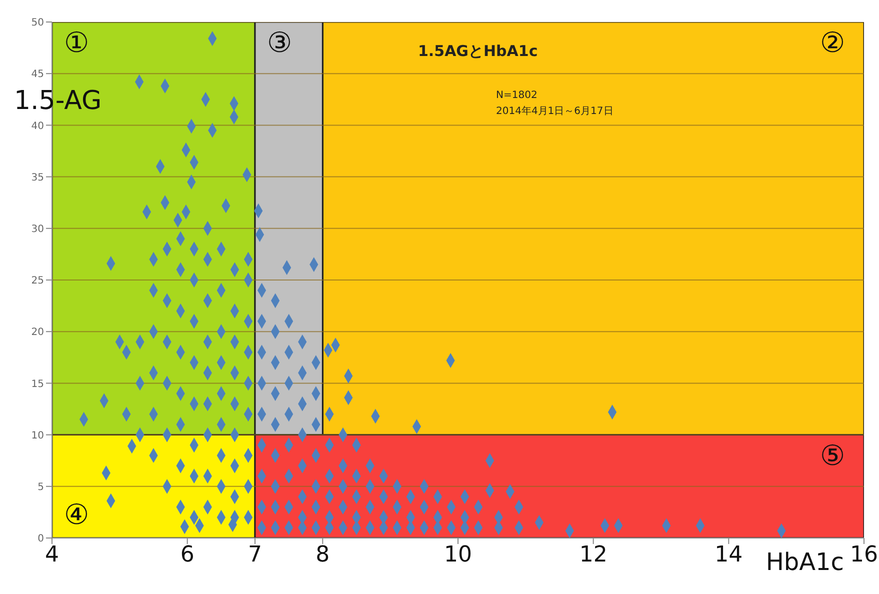  Describe the element at coordinates (41, 539) in the screenshot. I see `y-tick-label: 0` at that location.